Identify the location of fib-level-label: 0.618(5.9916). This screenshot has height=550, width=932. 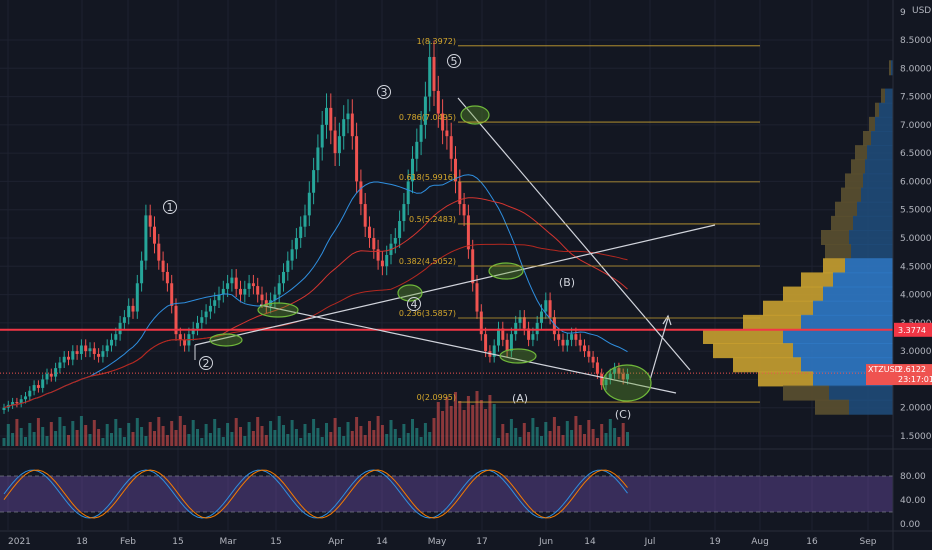
(427, 177).